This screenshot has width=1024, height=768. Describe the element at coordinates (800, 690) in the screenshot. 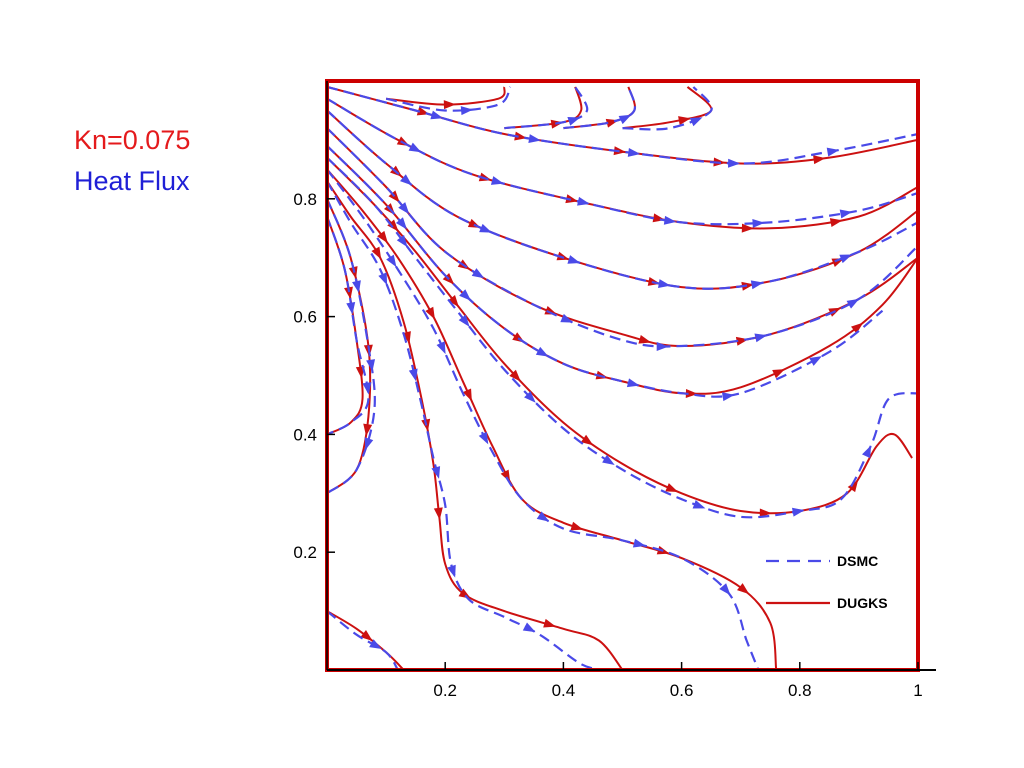

I see `x-tick-label: 0.8` at that location.